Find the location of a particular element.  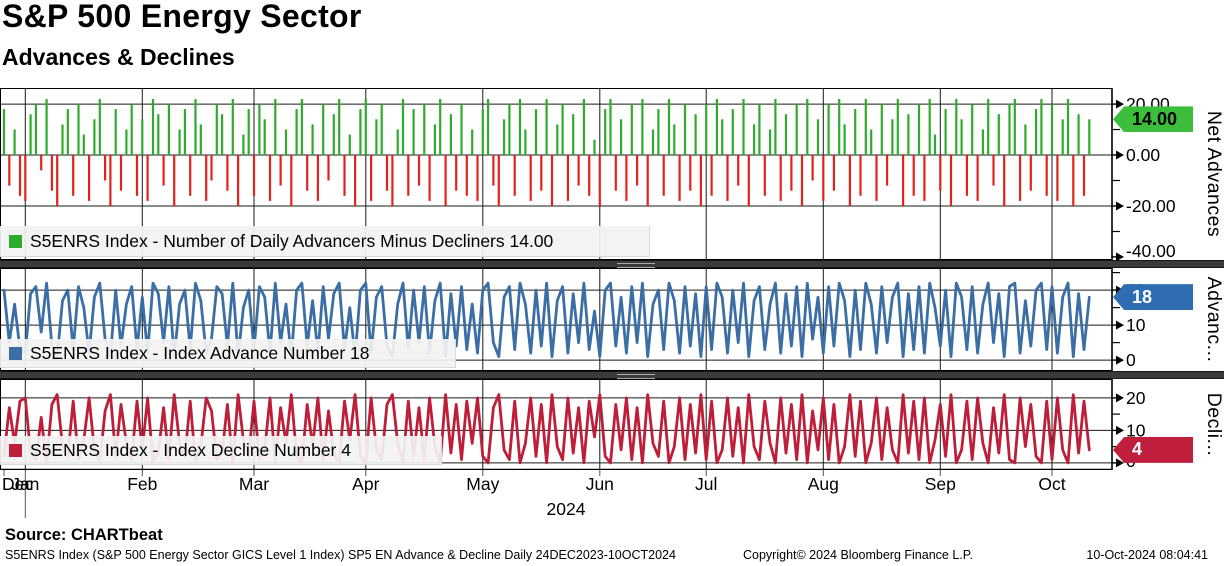

legend-decline-number: S5ENRS Index - Index Decline Number 4 is located at coordinates (221, 450).